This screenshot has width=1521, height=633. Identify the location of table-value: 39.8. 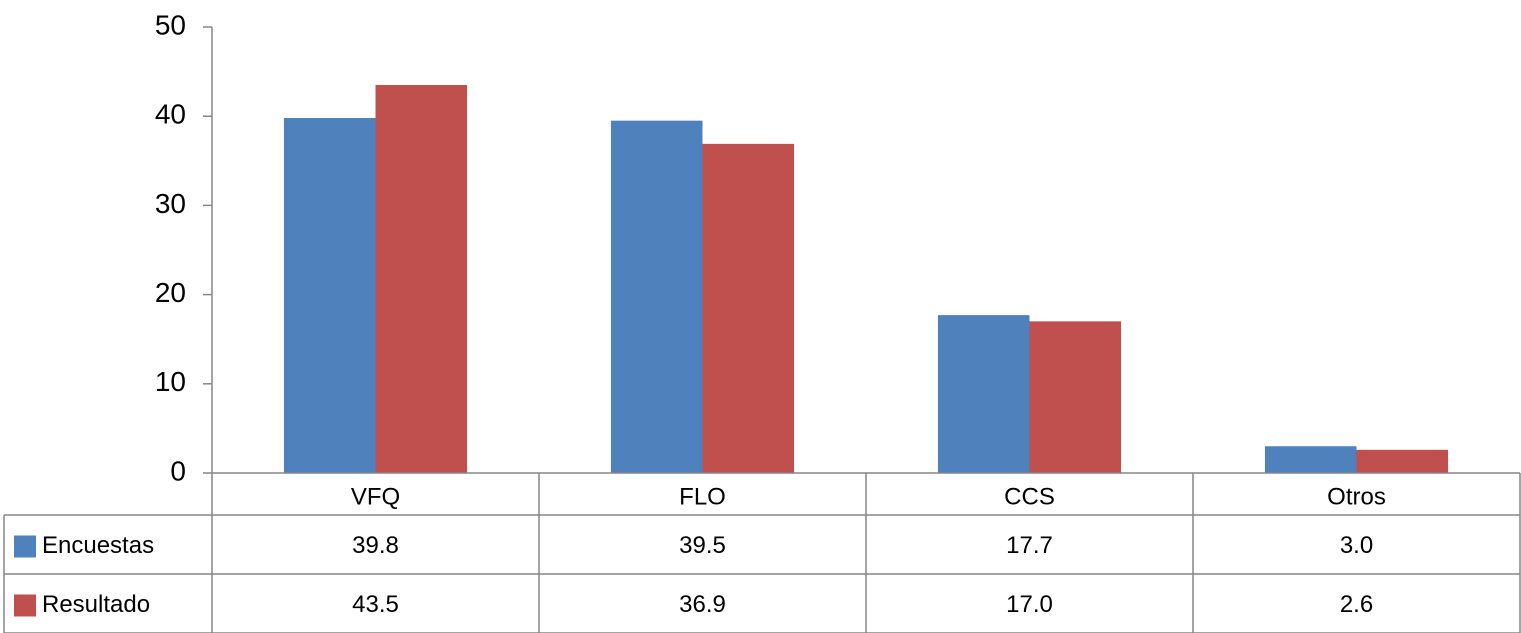
(375, 545).